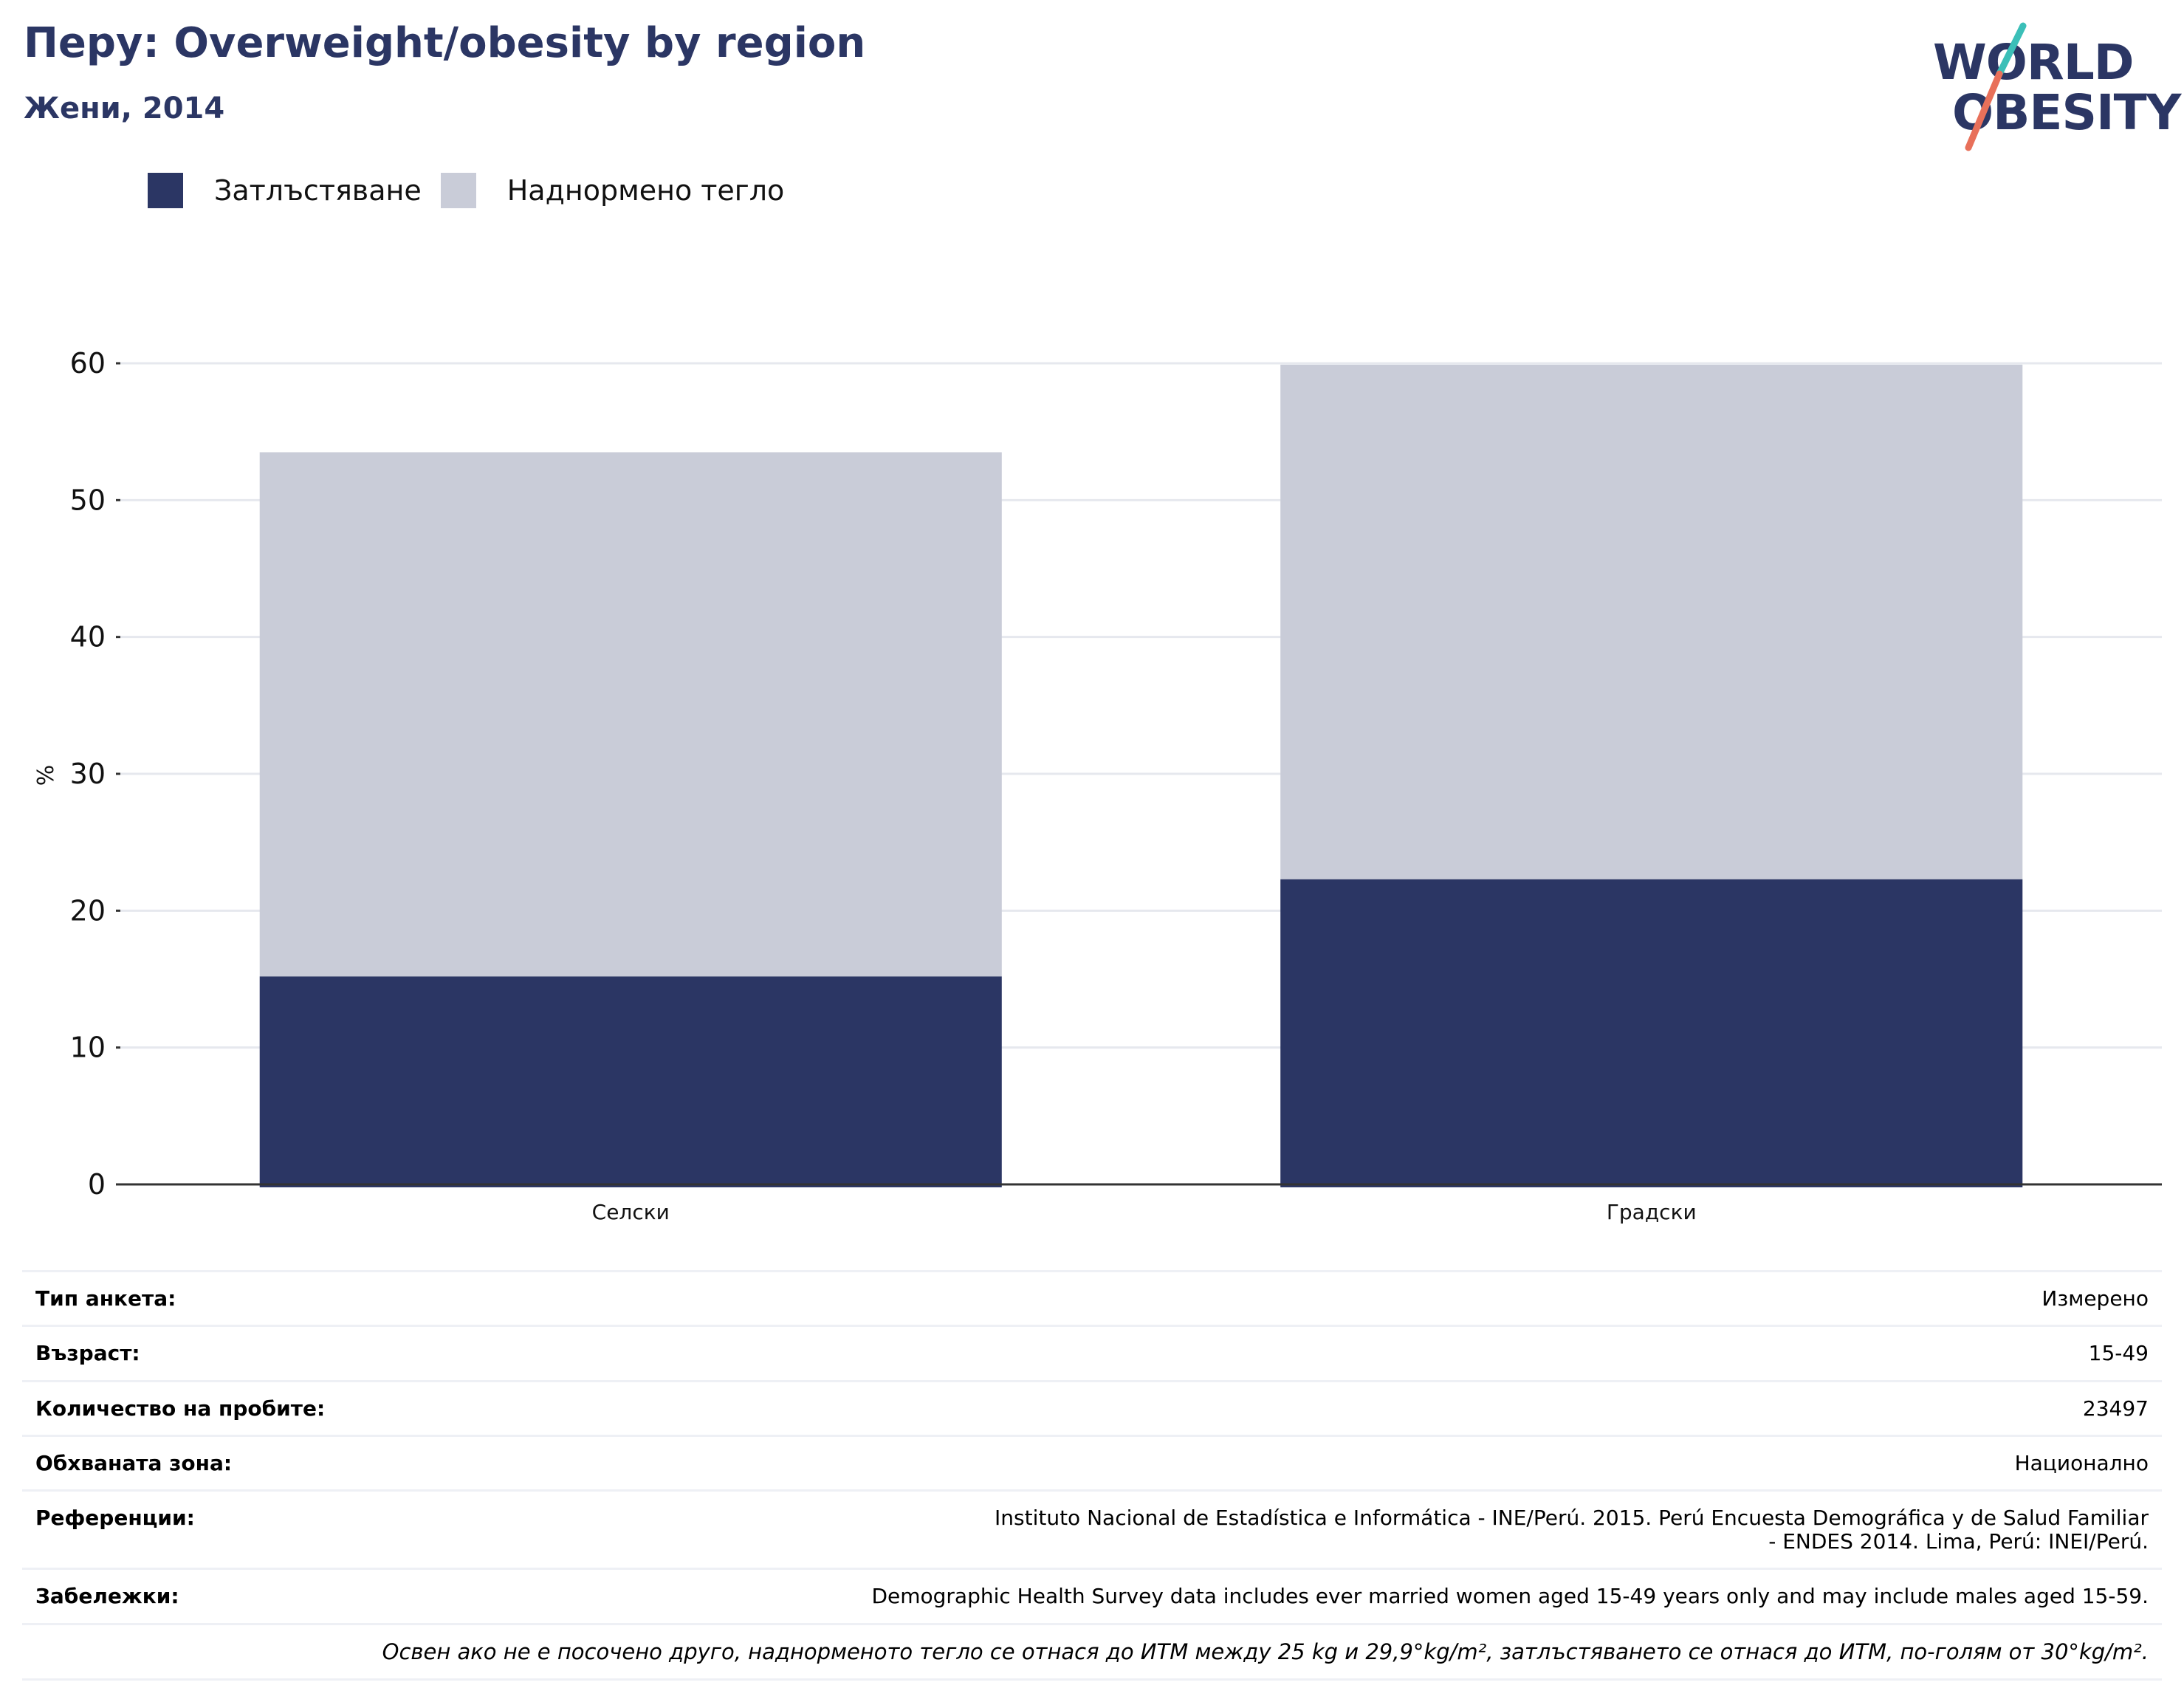 The image size is (2184, 1702). Describe the element at coordinates (227, 1596) in the screenshot. I see `info-key: Забележки:` at that location.